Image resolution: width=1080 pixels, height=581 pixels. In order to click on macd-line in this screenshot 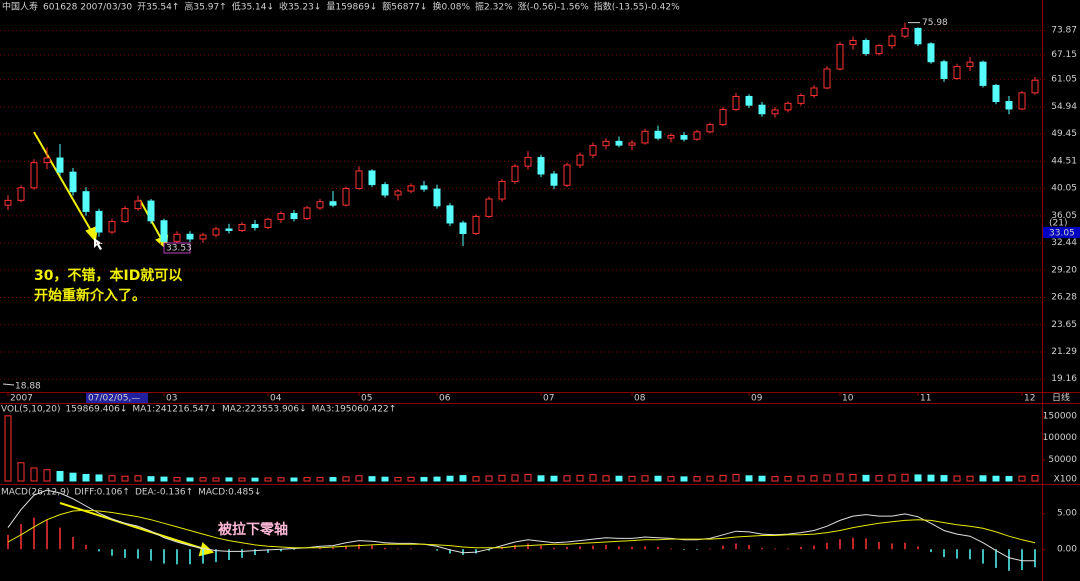, I will do `click(521, 525)`.